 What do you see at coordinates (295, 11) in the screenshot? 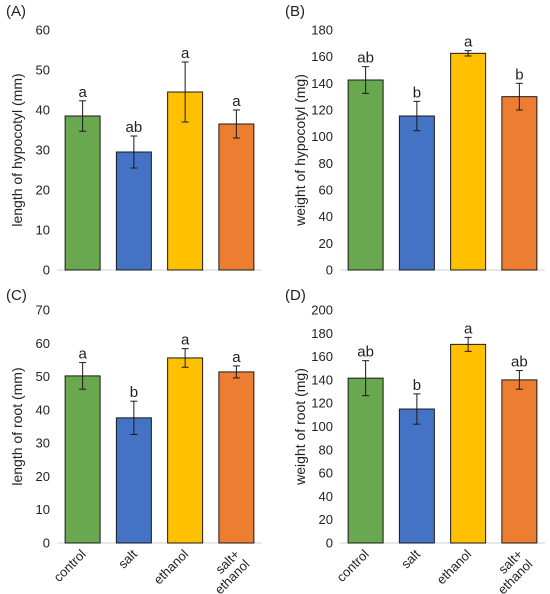
I see `panel-label: (B)` at bounding box center [295, 11].